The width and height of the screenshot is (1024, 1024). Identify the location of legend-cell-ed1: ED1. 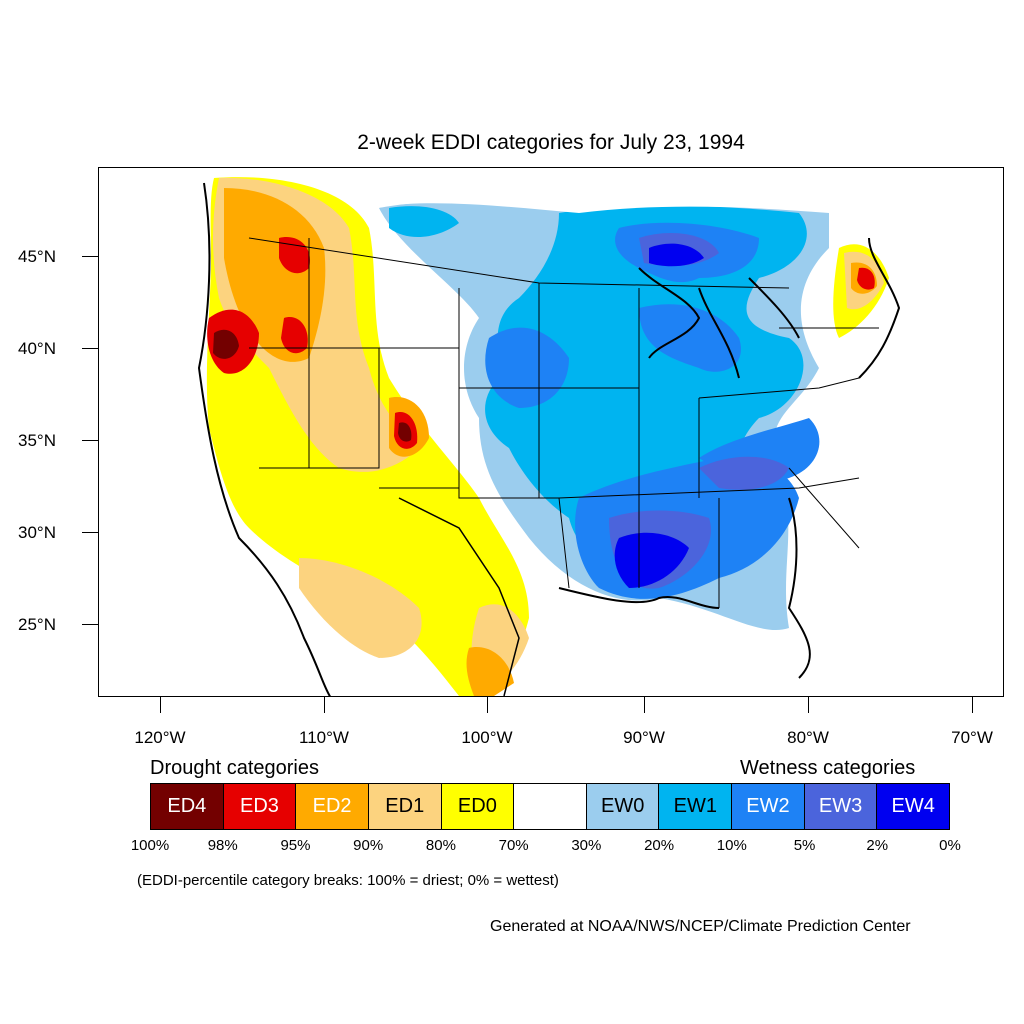
(405, 806).